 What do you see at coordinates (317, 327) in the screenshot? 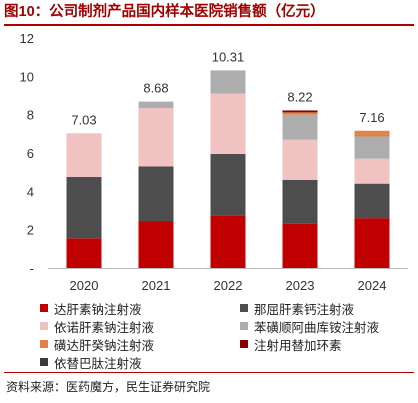
I see `legend-label: 苯磺顺阿曲库铵注射液` at bounding box center [317, 327].